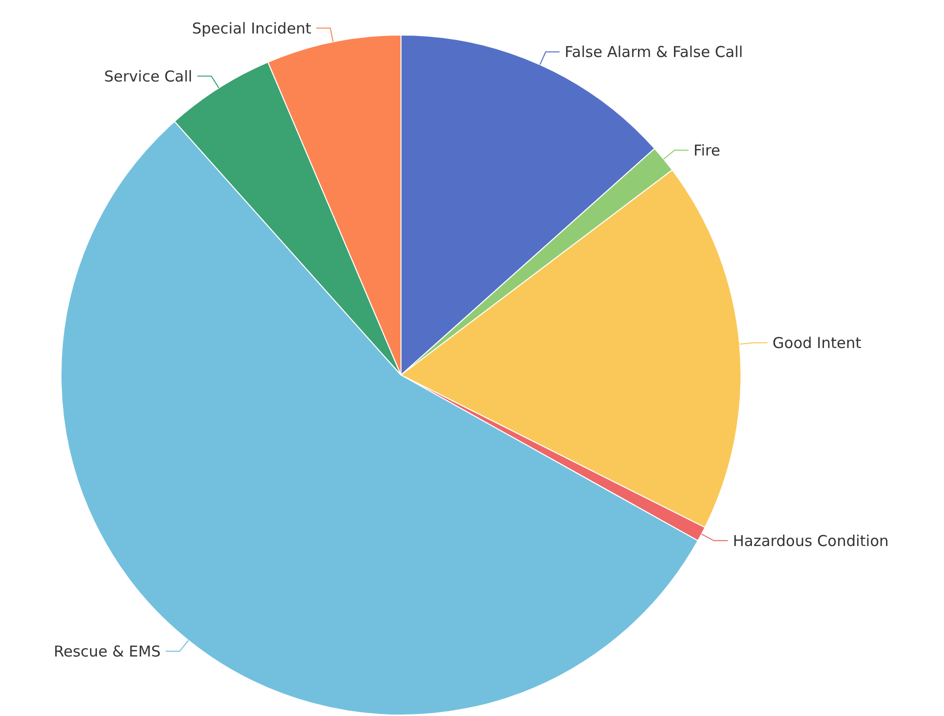 The width and height of the screenshot is (944, 716). I want to click on slice-label: Rescue & EMS, so click(107, 651).